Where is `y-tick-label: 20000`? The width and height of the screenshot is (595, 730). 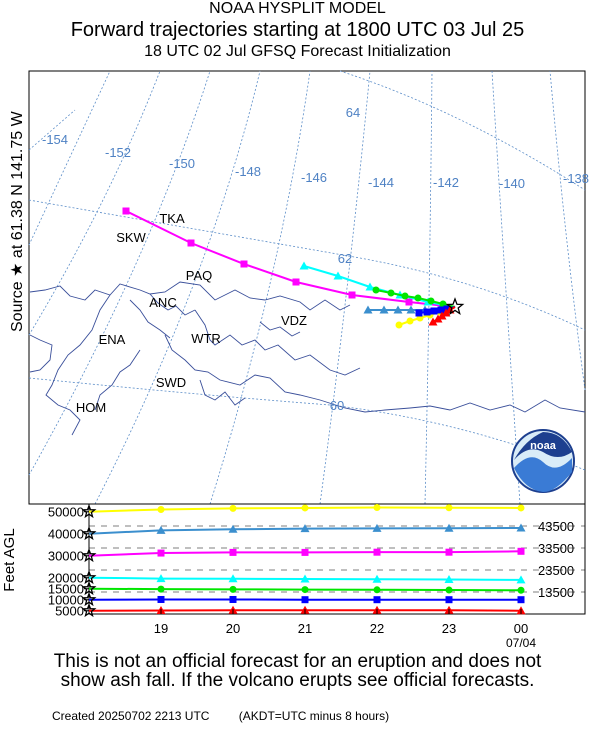 y-tick-label: 20000 is located at coordinates (66, 578).